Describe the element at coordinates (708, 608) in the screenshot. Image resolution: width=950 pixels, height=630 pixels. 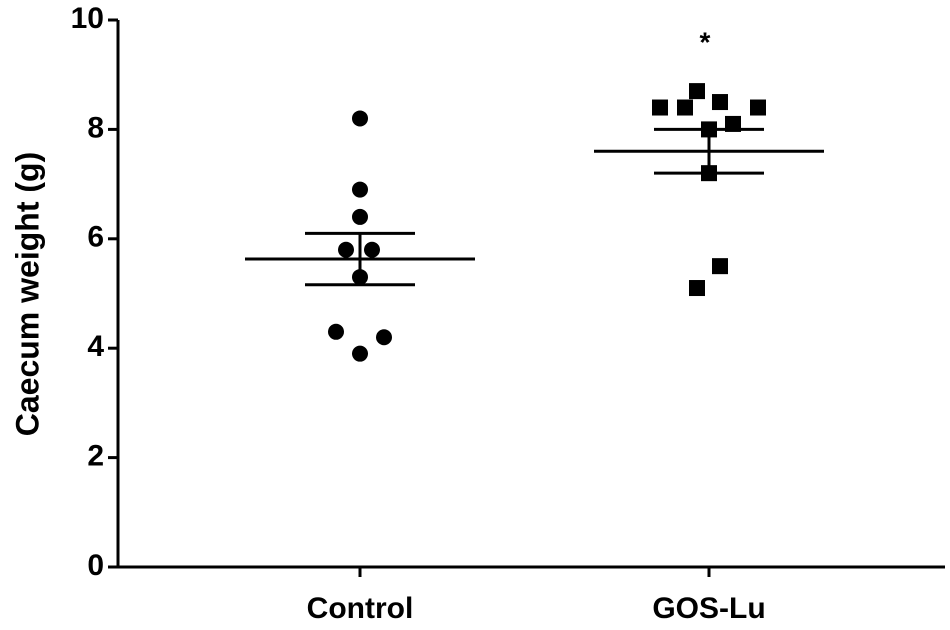
I see `x-tick-label: GOS-Lu` at that location.